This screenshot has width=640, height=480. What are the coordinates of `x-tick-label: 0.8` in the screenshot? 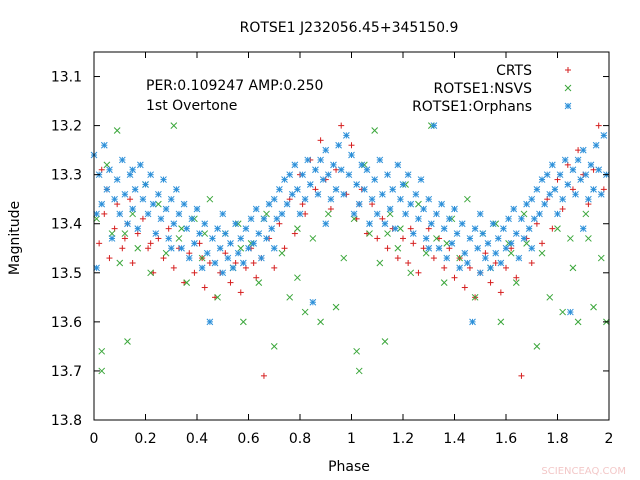 It's located at (300, 439).